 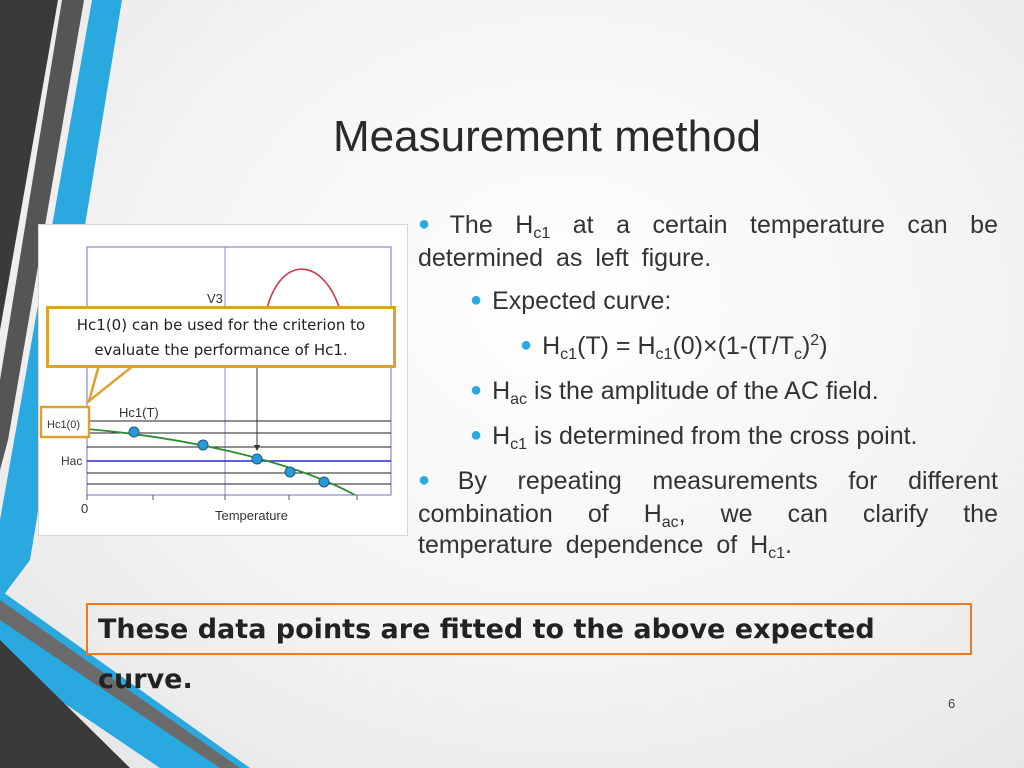 I want to click on temperature-axis-label: Temperature, so click(x=251, y=515).